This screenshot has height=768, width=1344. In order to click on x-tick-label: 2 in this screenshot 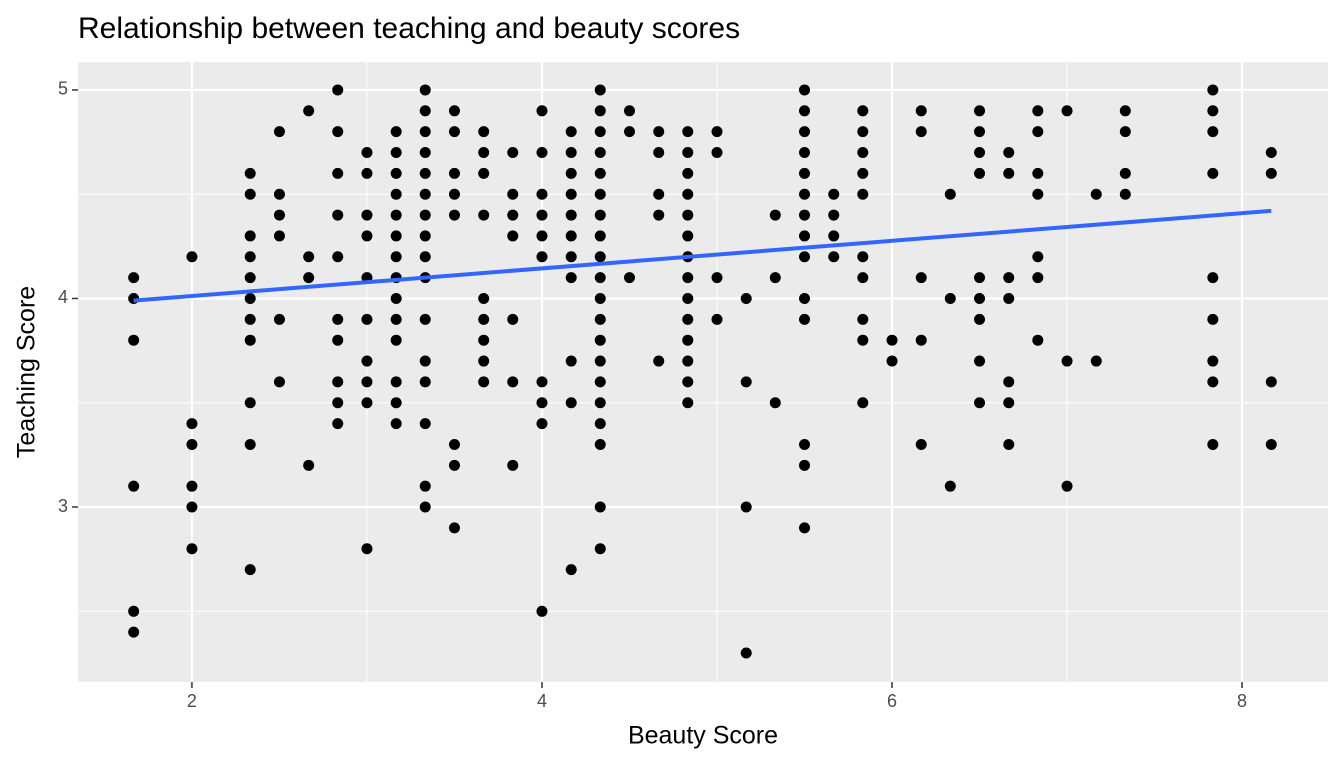, I will do `click(192, 701)`.